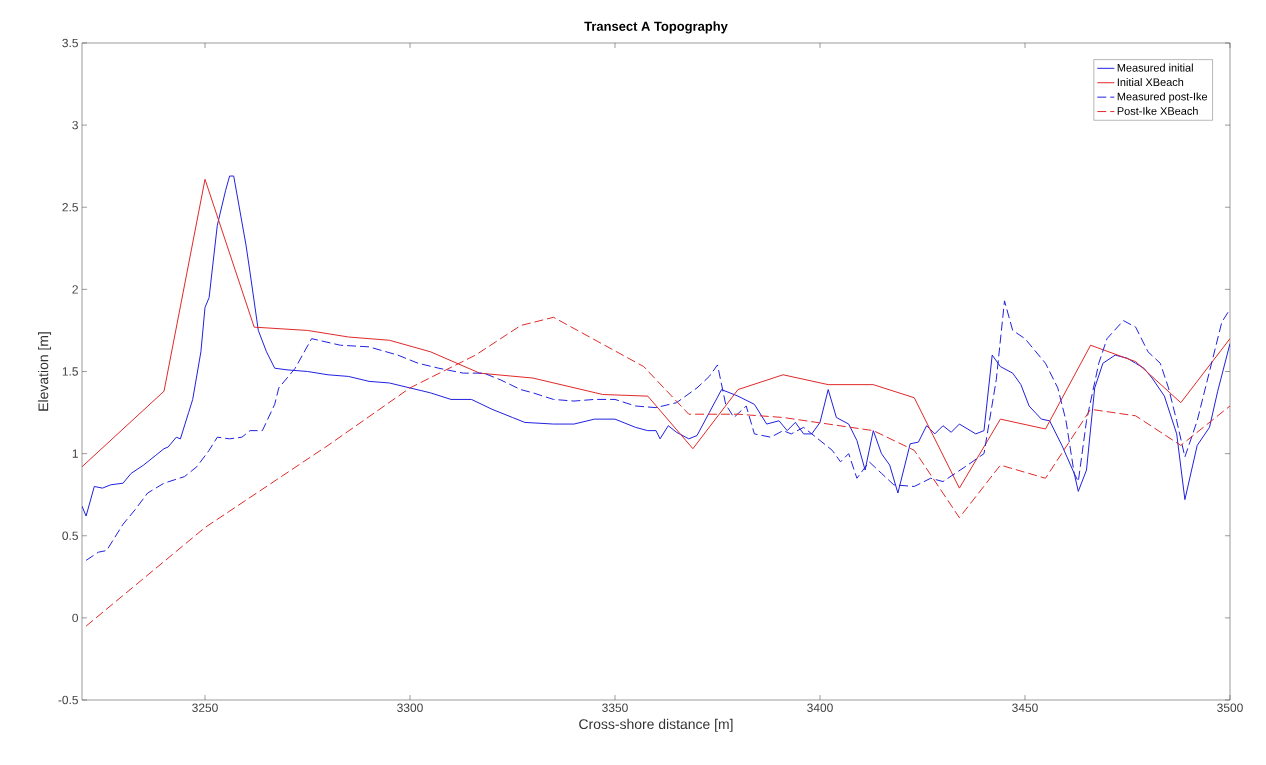 This screenshot has height=765, width=1266. I want to click on chart-title: Transect A Topography, so click(656, 27).